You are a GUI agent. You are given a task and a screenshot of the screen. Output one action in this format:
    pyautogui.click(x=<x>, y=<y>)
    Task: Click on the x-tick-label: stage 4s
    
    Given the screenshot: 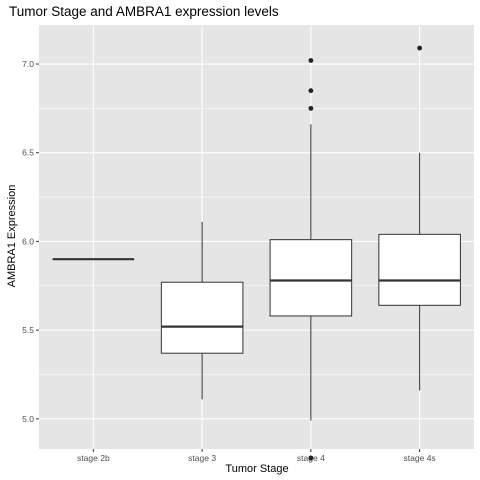 What is the action you would take?
    pyautogui.click(x=420, y=458)
    